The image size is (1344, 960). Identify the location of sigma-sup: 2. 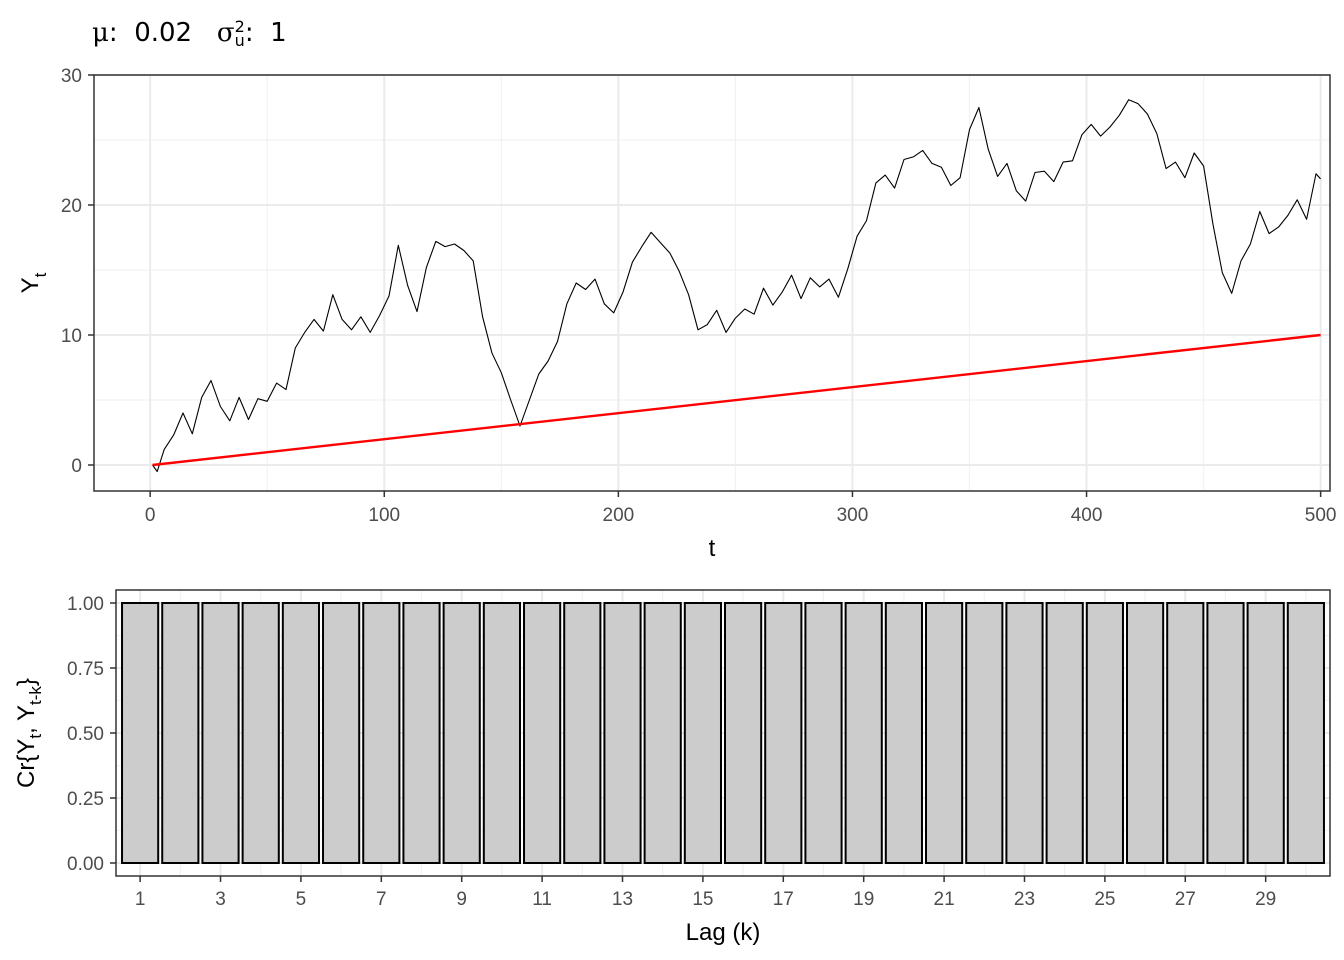
(239, 26).